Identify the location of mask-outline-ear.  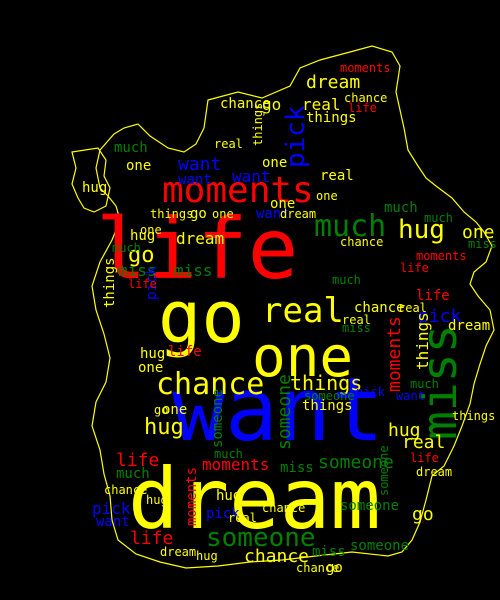
(91, 180).